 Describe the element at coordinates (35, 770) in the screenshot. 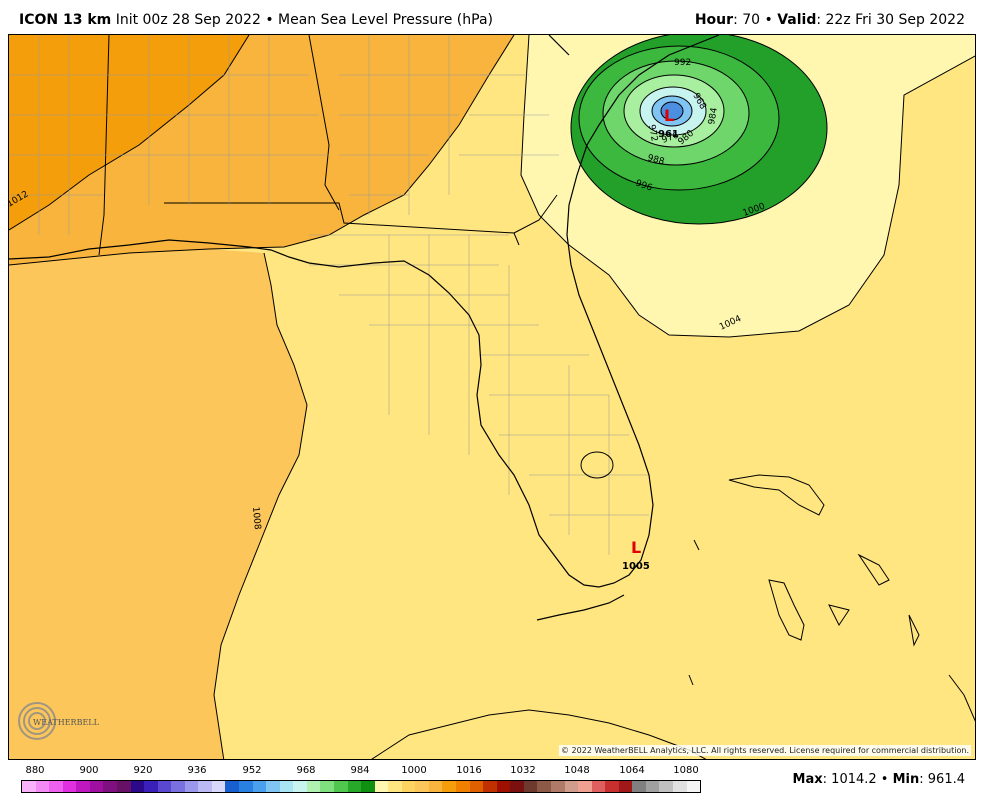

I see `colorbar-label: 880` at that location.